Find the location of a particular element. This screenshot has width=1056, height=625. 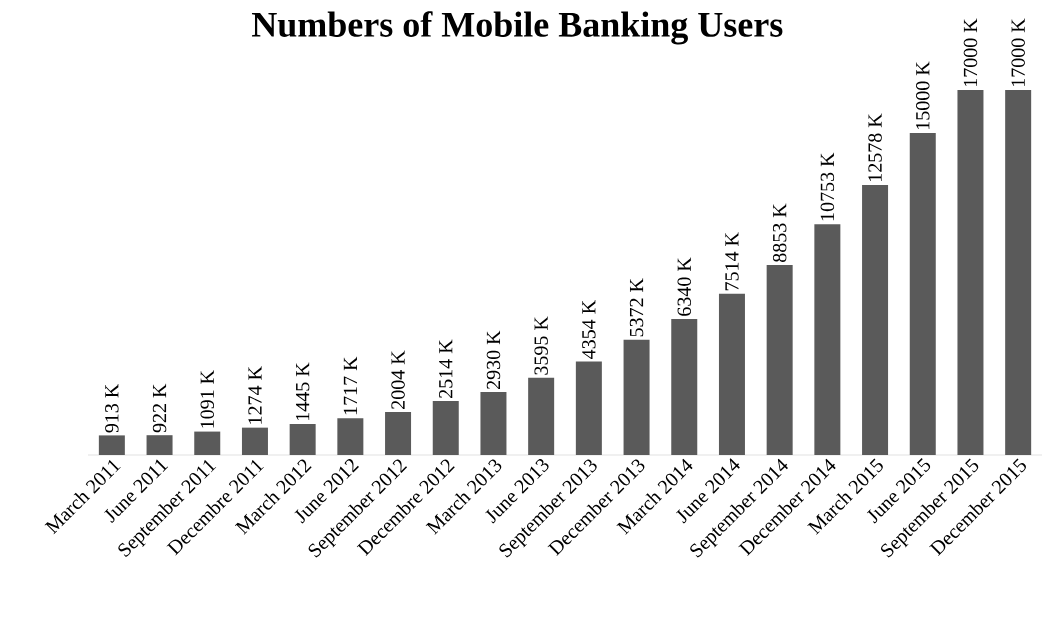

data-label: 15000 K is located at coordinates (923, 95).